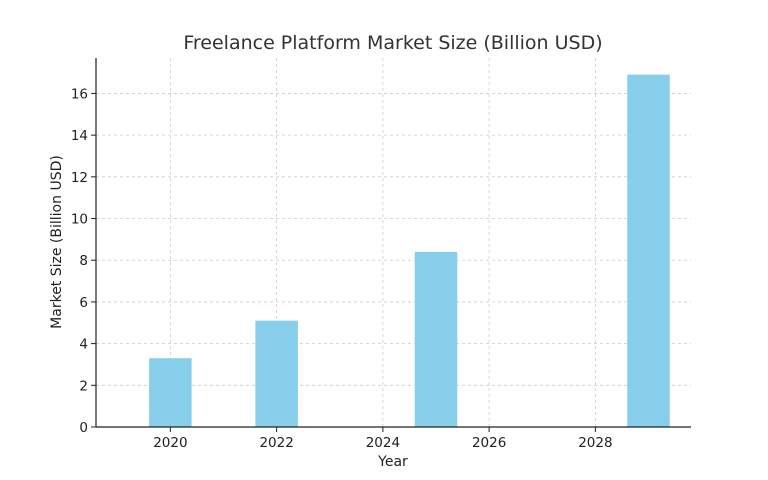 The width and height of the screenshot is (768, 480). I want to click on y-tick-label: 10, so click(79, 220).